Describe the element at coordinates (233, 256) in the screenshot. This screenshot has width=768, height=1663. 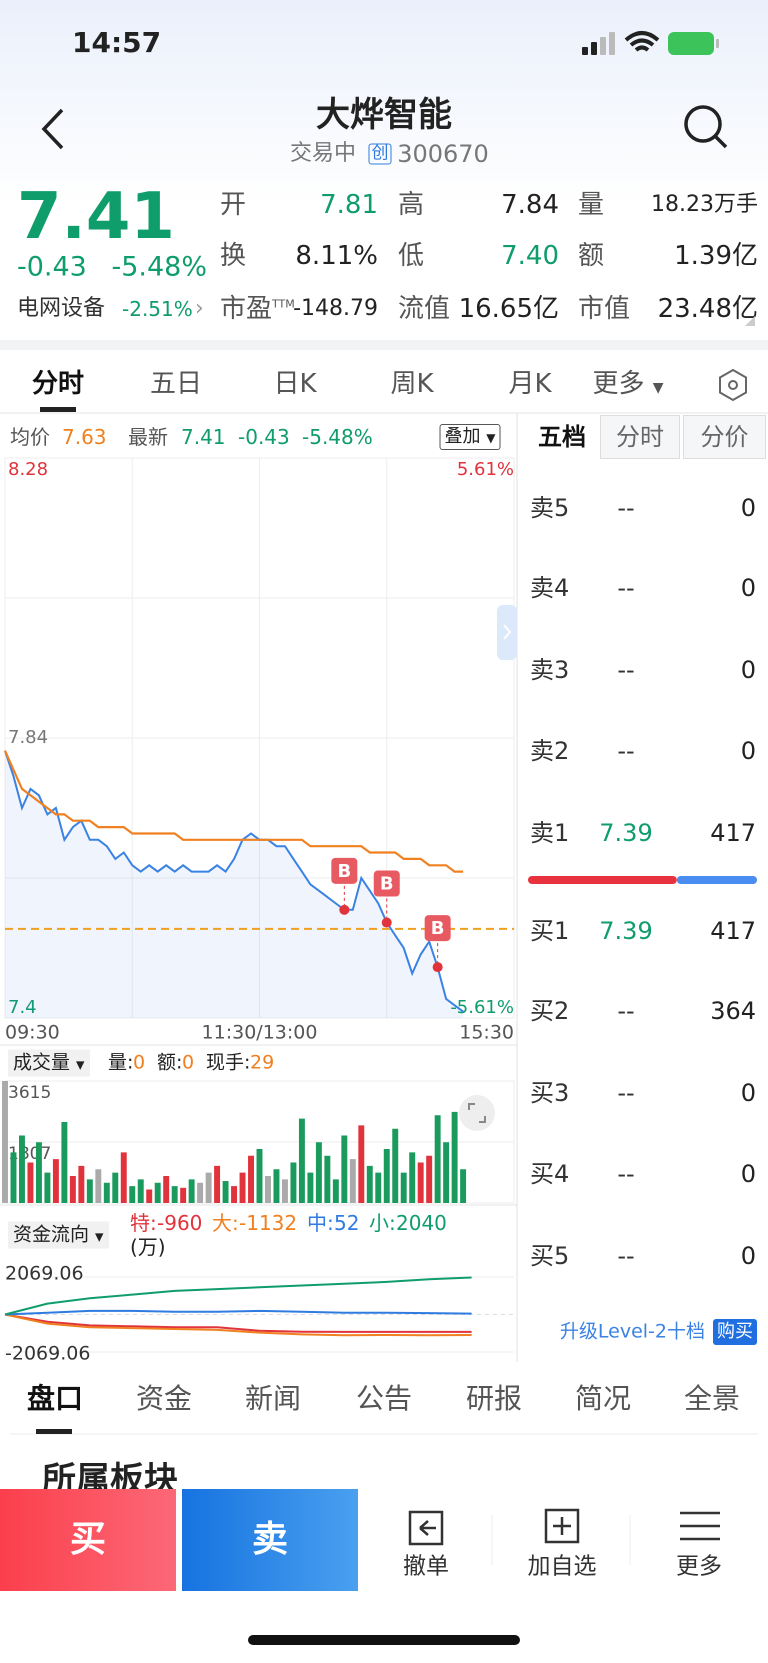
I see `field-label: 换` at that location.